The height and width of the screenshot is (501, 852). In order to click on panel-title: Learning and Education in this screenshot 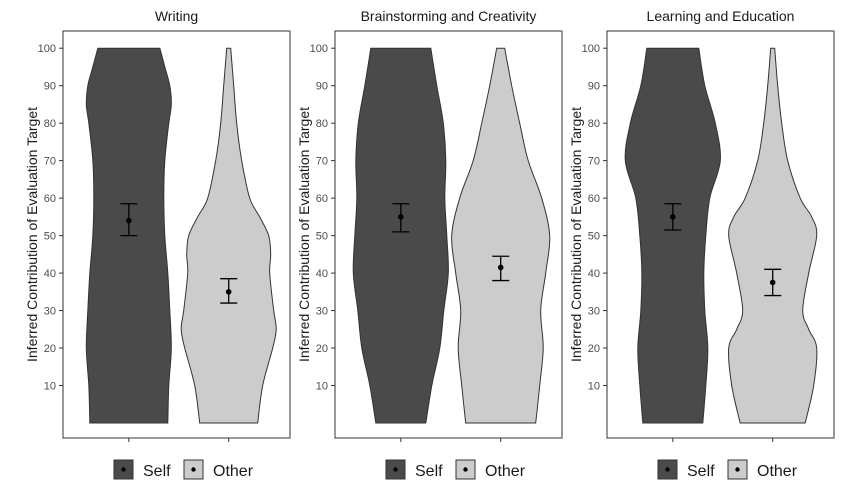, I will do `click(721, 16)`.